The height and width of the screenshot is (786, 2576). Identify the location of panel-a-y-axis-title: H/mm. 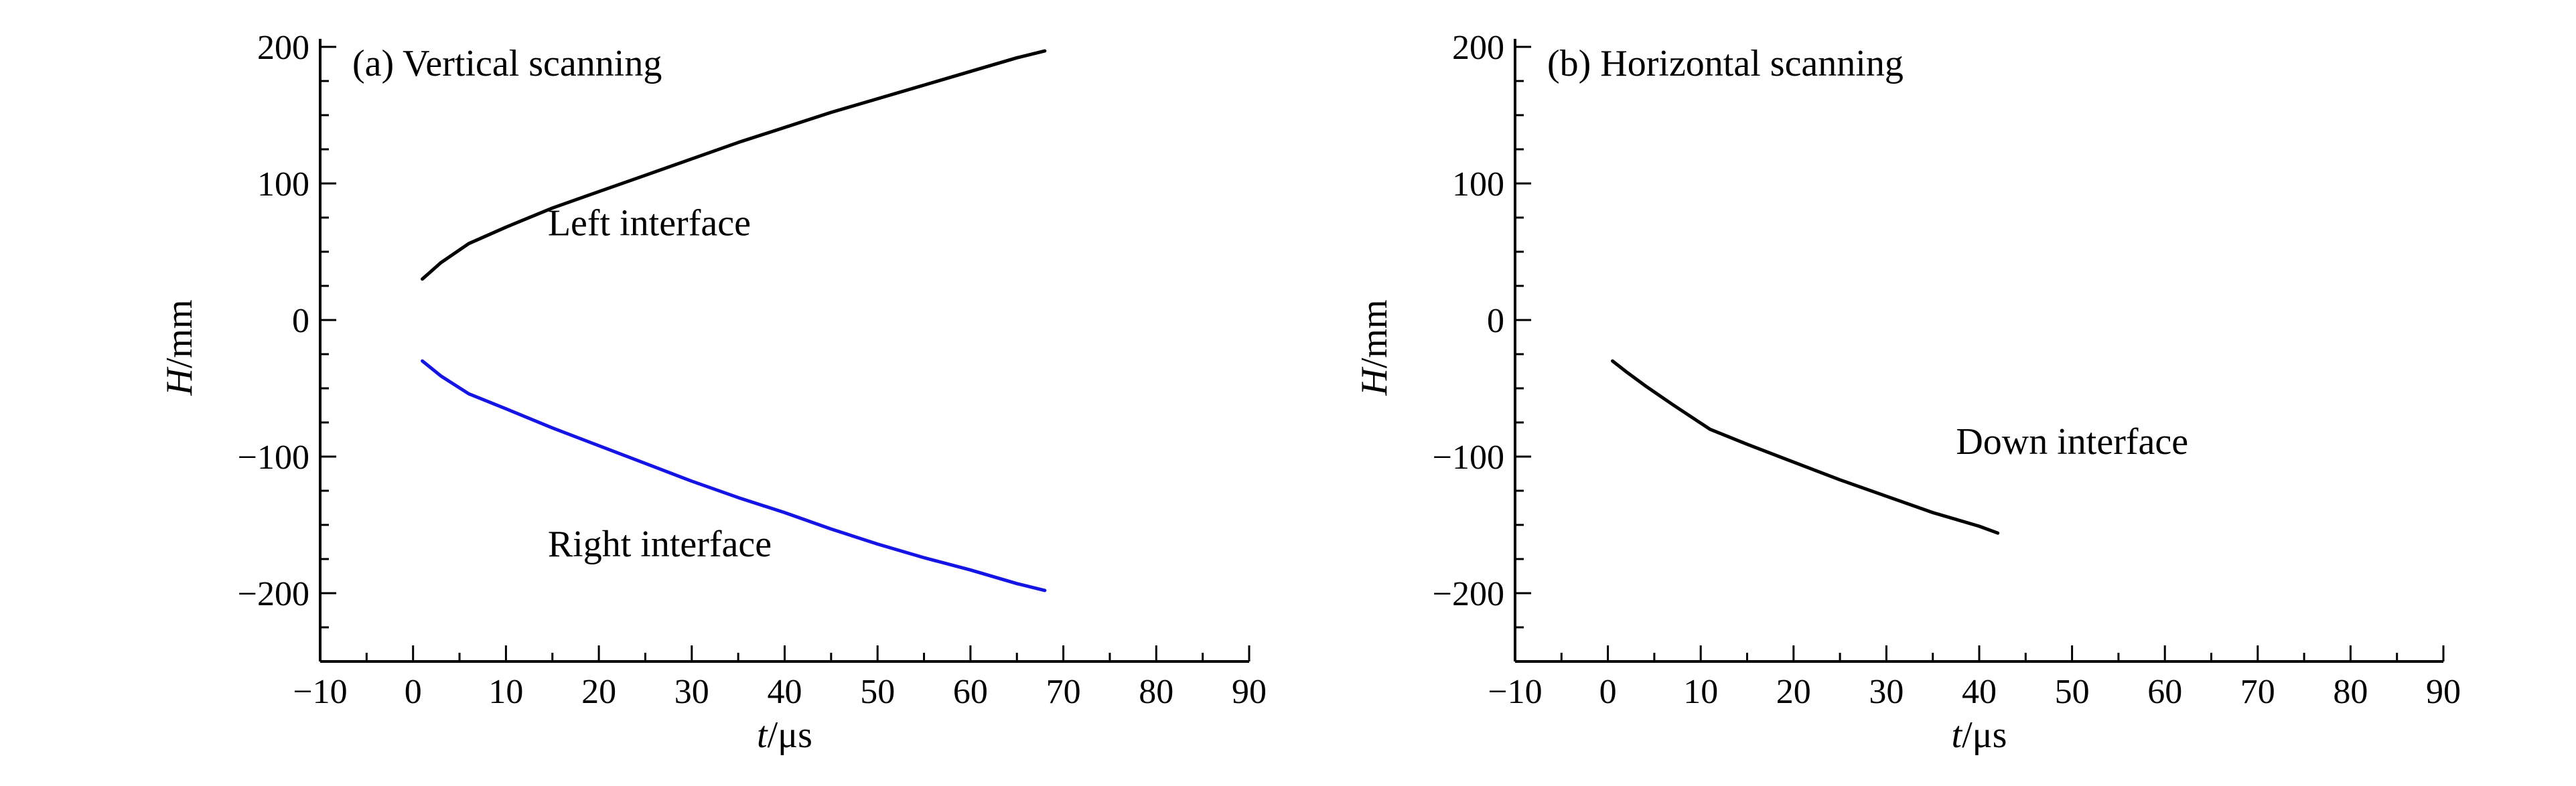
(179, 347).